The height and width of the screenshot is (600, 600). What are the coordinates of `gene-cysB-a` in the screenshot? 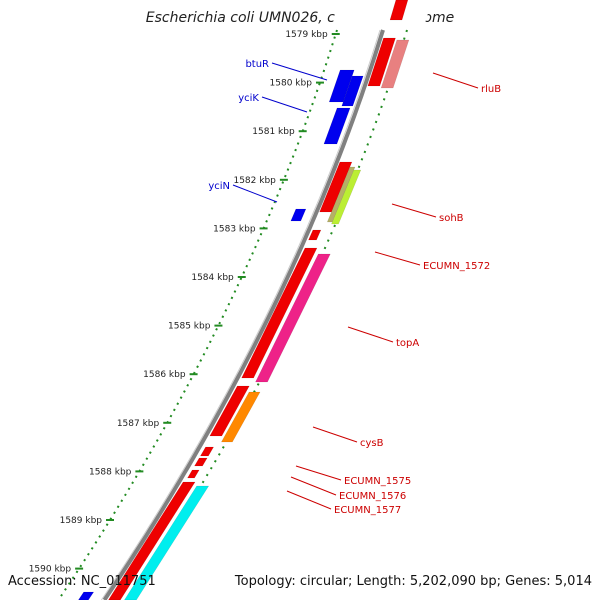 It's located at (229, 411).